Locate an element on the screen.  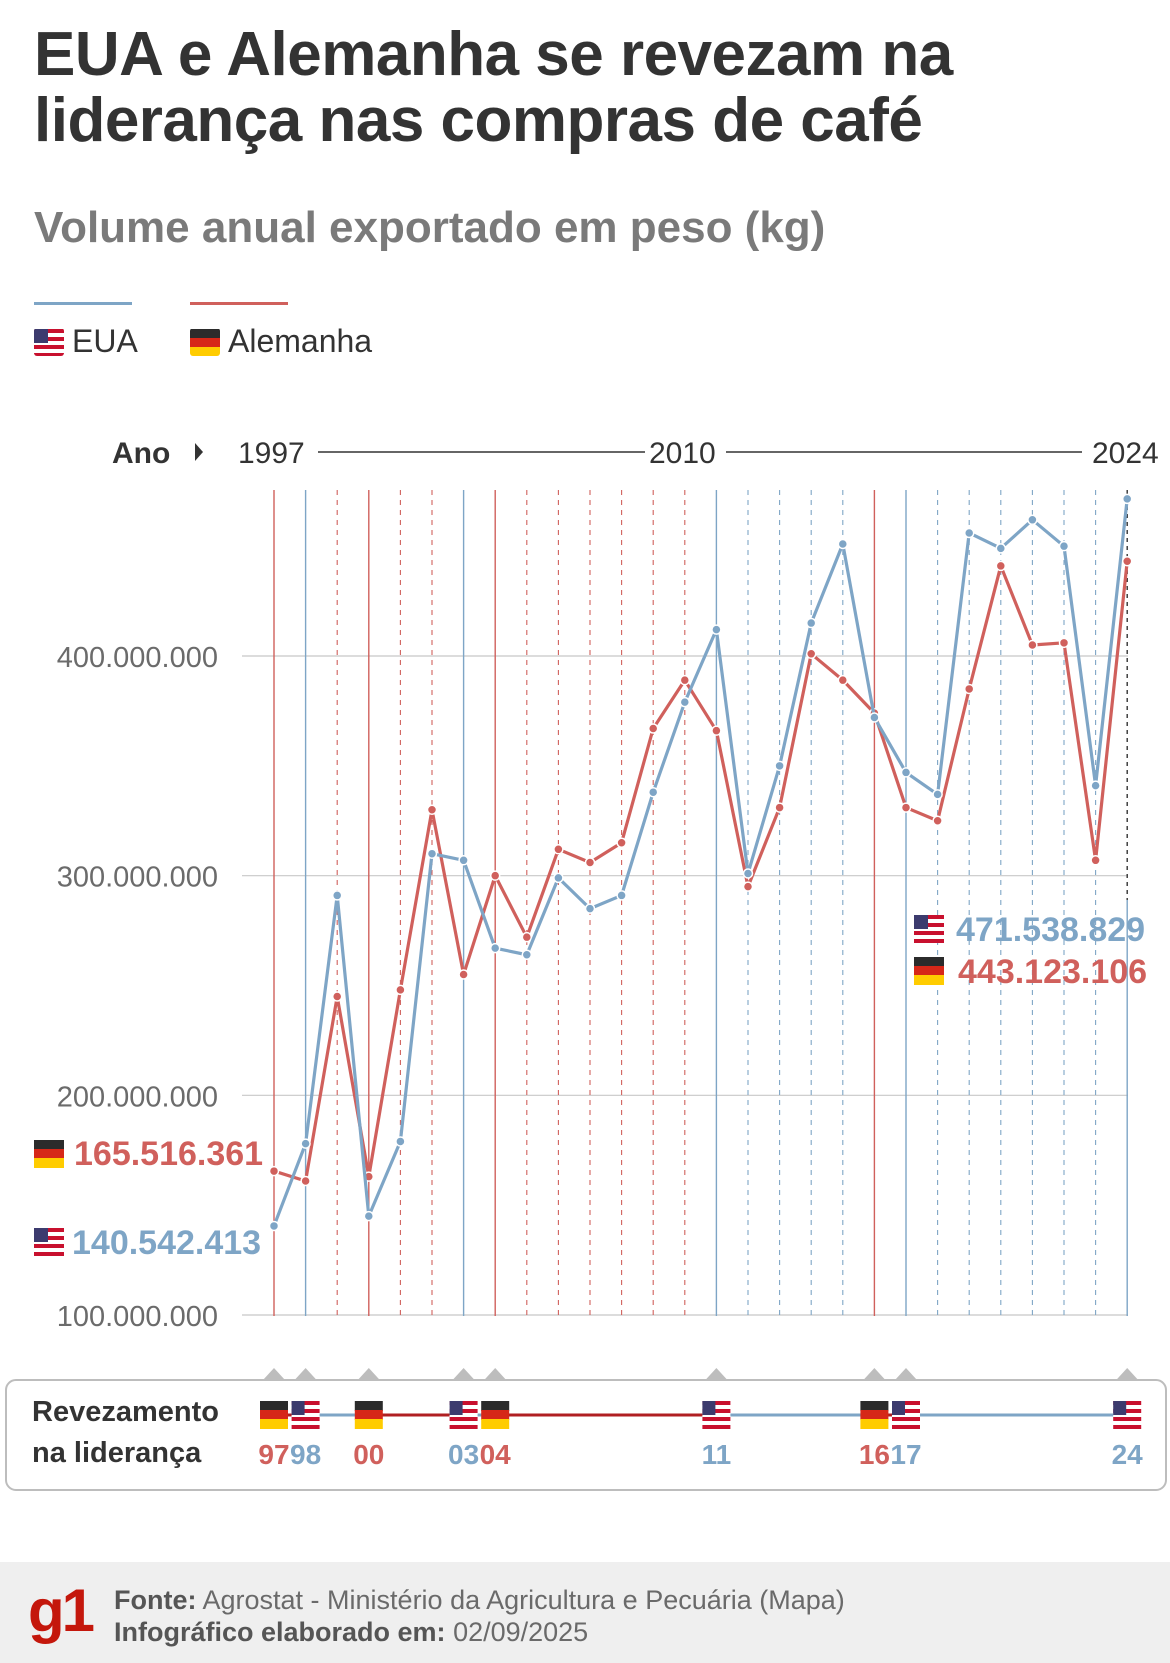
leadership-year-label: 11 is located at coordinates (717, 1454).